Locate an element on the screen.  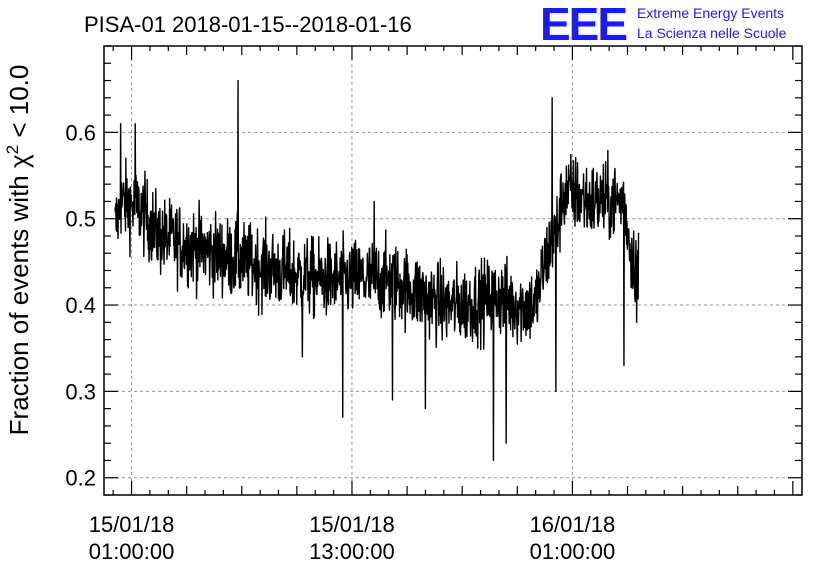
eee-logo-line1: Extreme Energy Events is located at coordinates (710, 13).